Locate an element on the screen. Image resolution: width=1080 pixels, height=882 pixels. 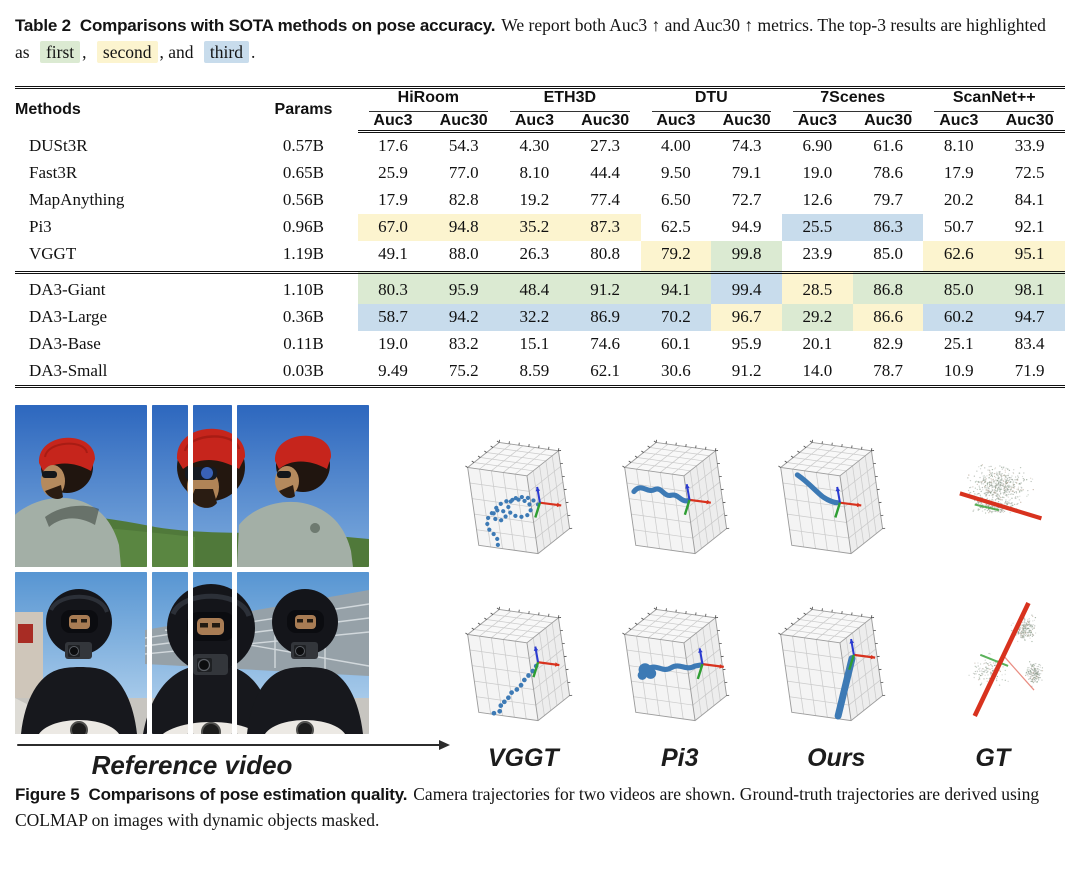
value-cell: 8.10 is located at coordinates (534, 173).